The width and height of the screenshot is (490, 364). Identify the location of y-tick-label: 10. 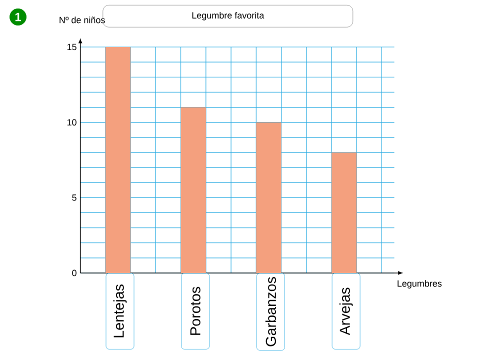
(71, 122).